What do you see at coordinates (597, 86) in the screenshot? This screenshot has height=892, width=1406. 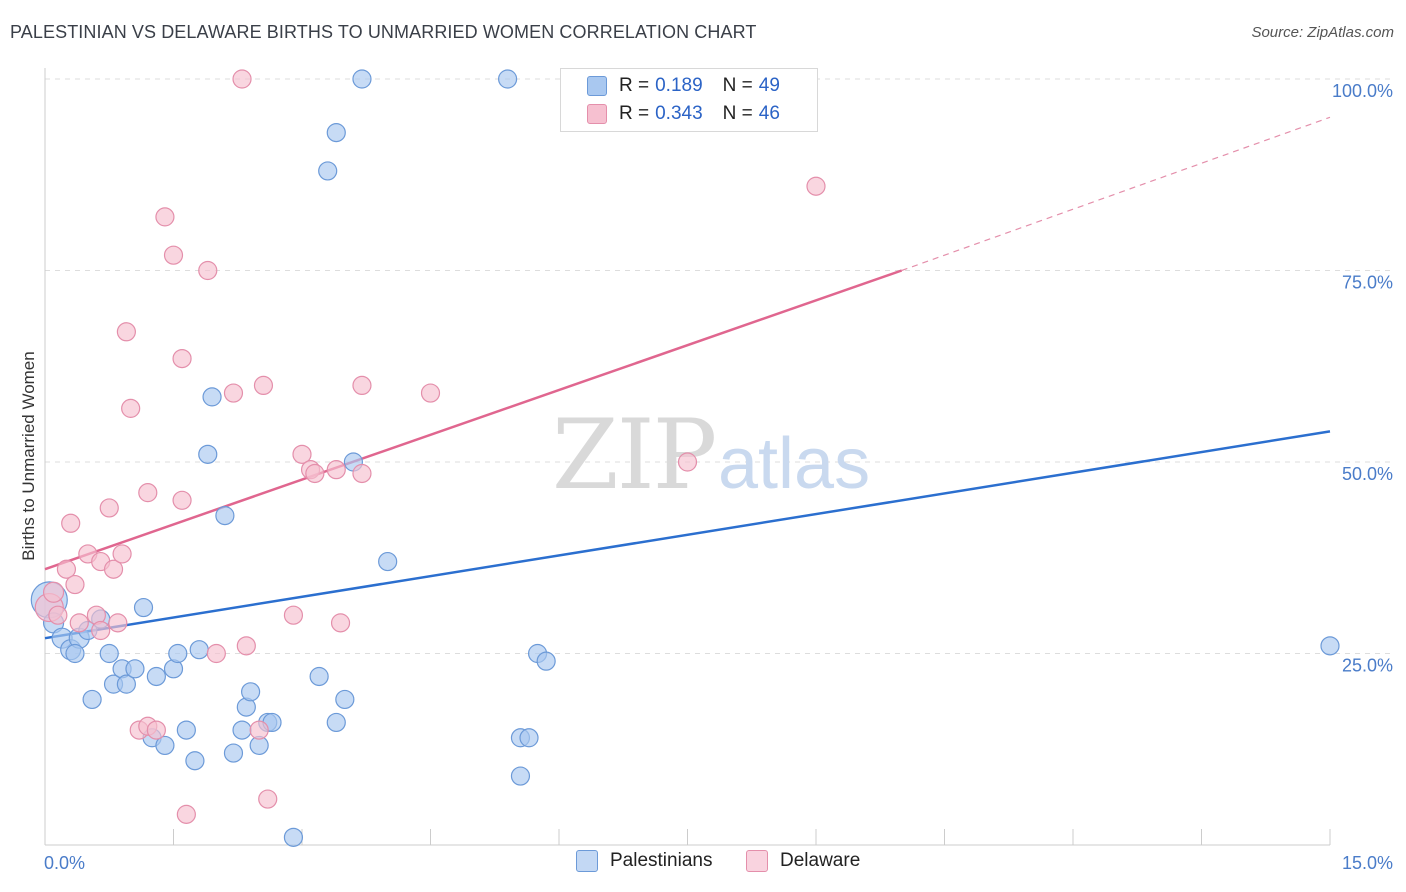 I see `legend-swatch-blue` at bounding box center [597, 86].